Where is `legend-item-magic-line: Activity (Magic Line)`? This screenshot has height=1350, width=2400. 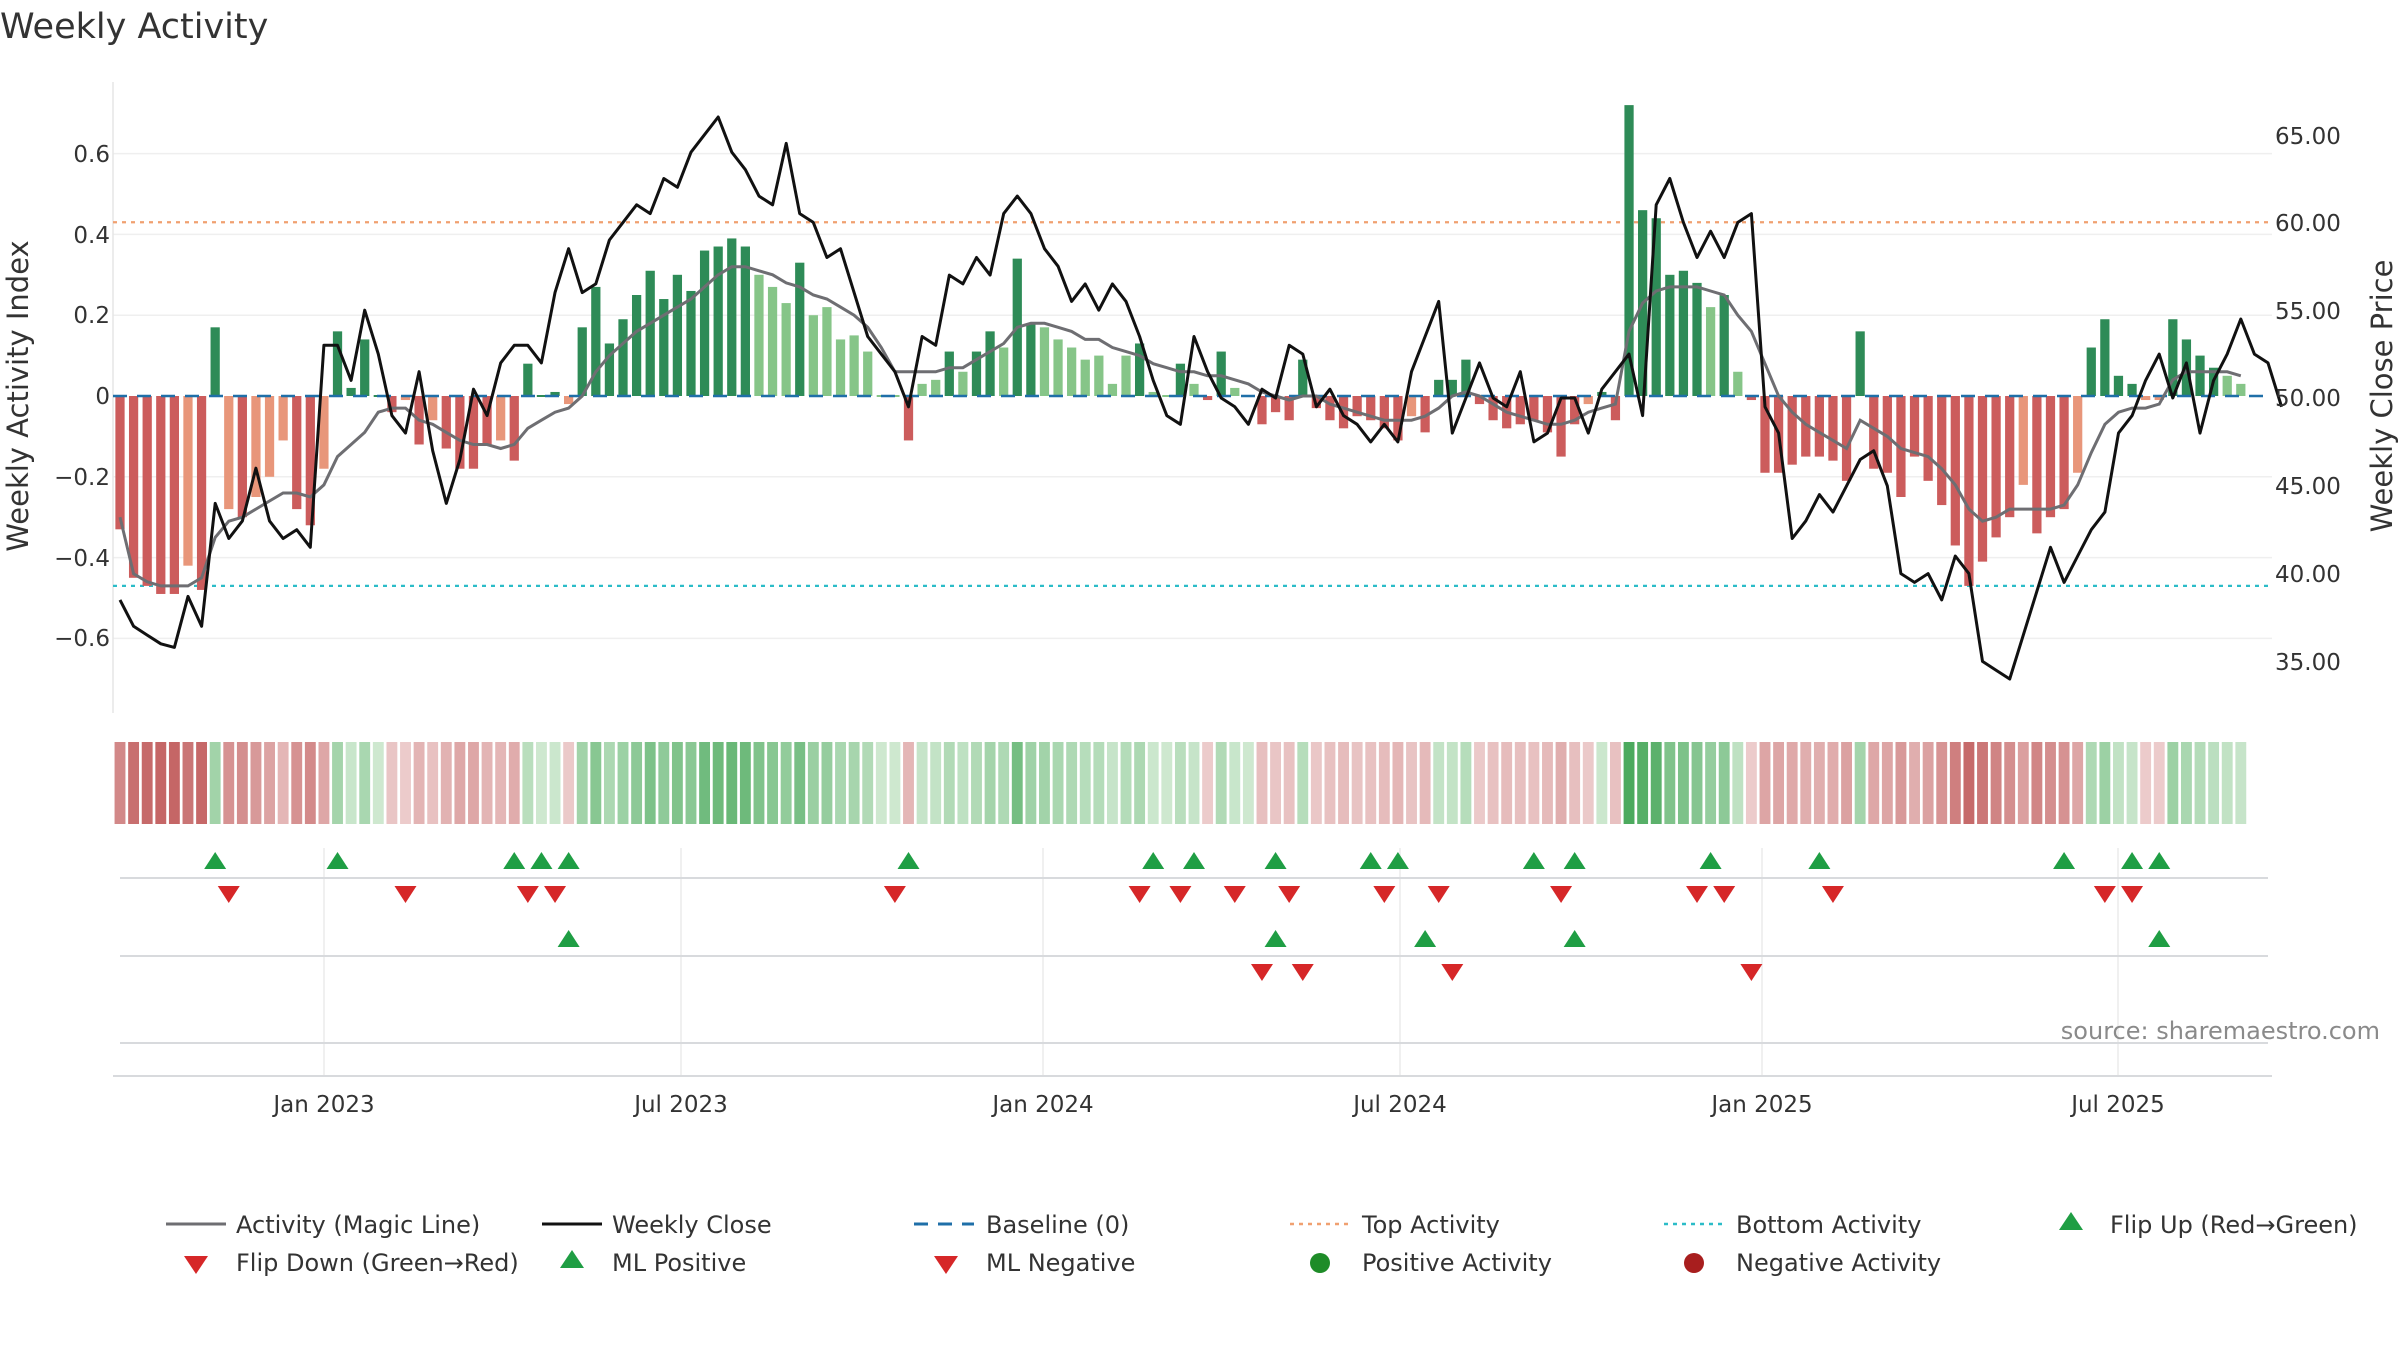
legend-item-magic-line: Activity (Magic Line) is located at coordinates (323, 1225).